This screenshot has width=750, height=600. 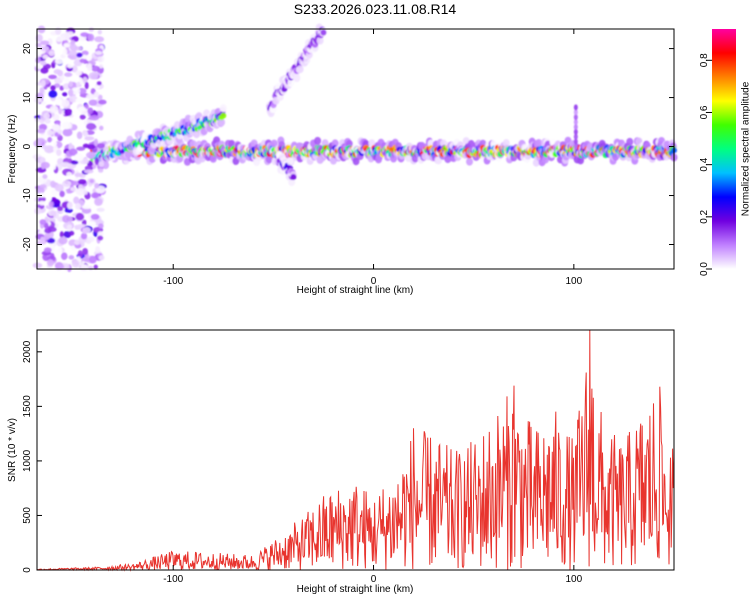 I want to click on snr-y-axis-label: SNR (10 * v/v), so click(x=12, y=450).